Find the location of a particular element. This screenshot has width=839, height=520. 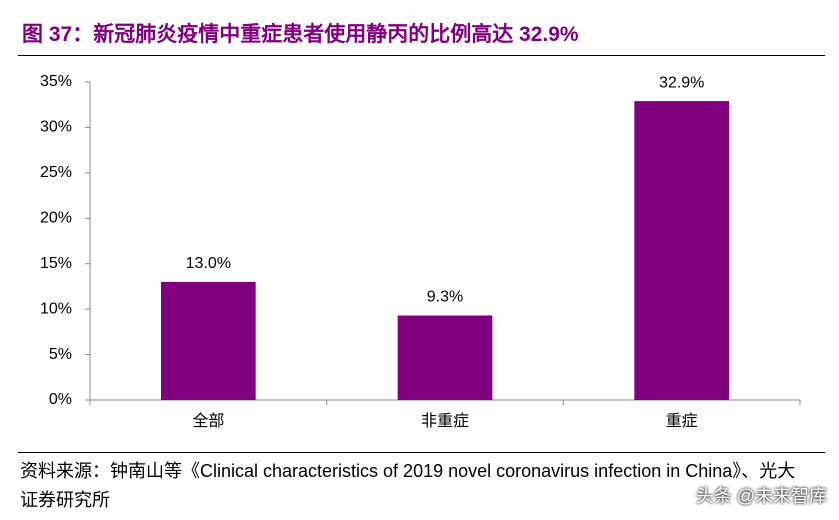

x-tick-label: 全部 is located at coordinates (208, 421).